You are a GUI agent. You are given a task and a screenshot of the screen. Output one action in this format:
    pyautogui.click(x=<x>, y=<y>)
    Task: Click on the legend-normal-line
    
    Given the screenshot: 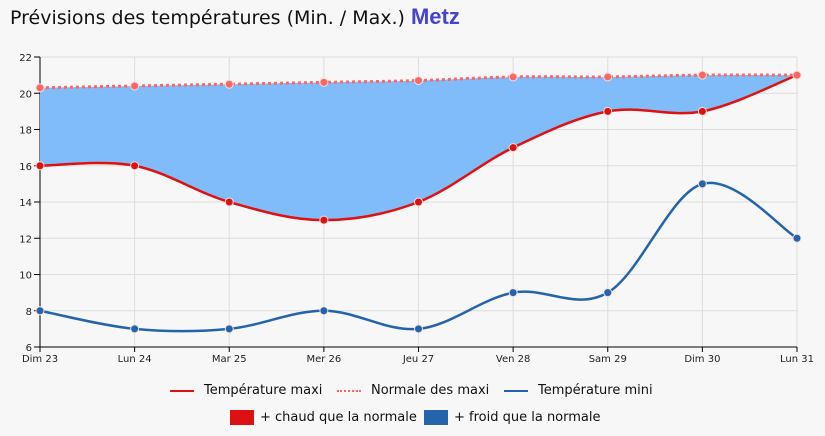 What is the action you would take?
    pyautogui.click(x=349, y=390)
    